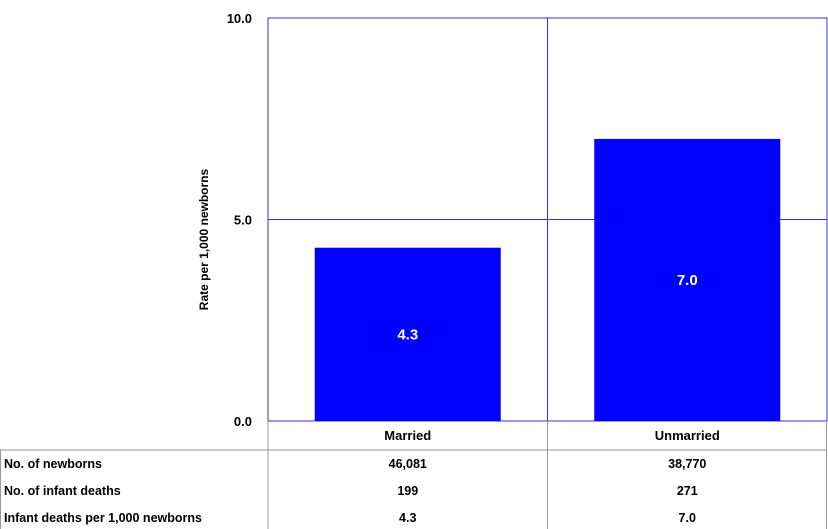 The image size is (828, 529). What do you see at coordinates (407, 518) in the screenshot?
I see `table-cell: 4.3` at bounding box center [407, 518].